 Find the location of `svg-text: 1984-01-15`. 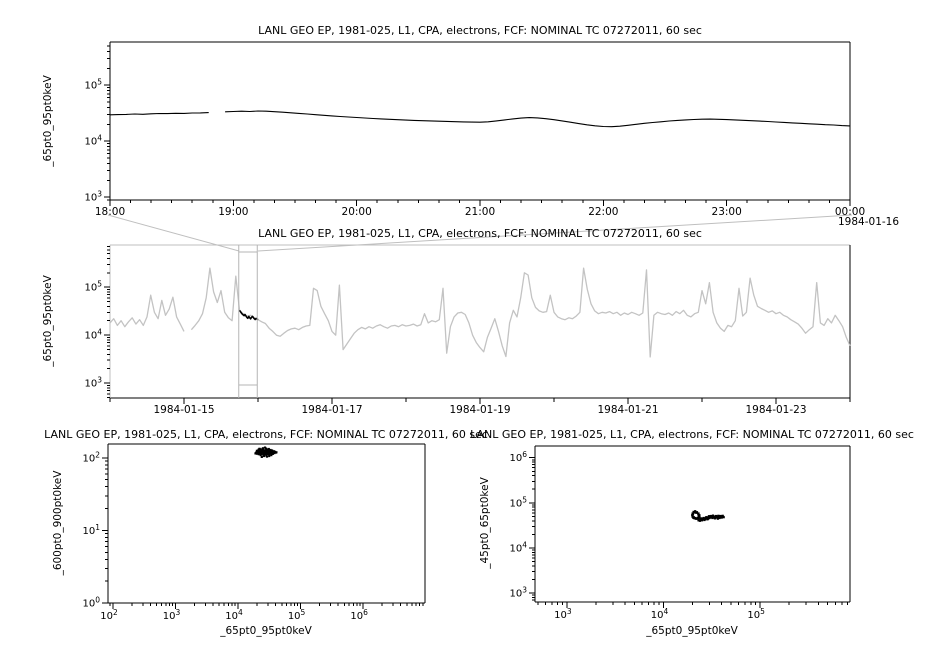

svg-text: 1984-01-15 is located at coordinates (183, 410).